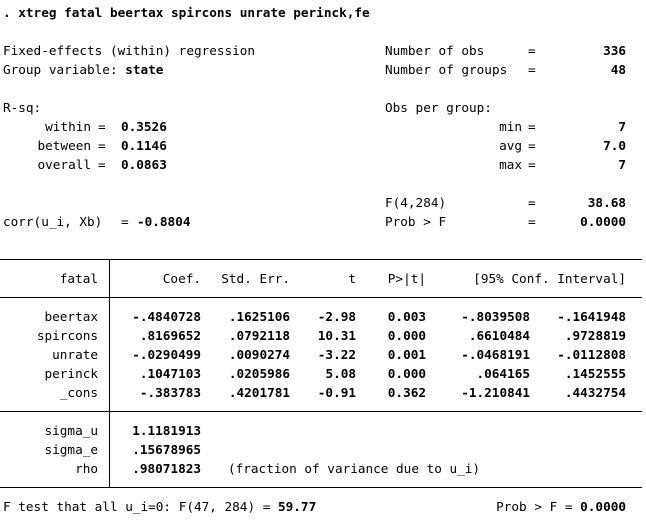 The image size is (646, 527). I want to click on row-ci-high: -.0112808, so click(591, 354).